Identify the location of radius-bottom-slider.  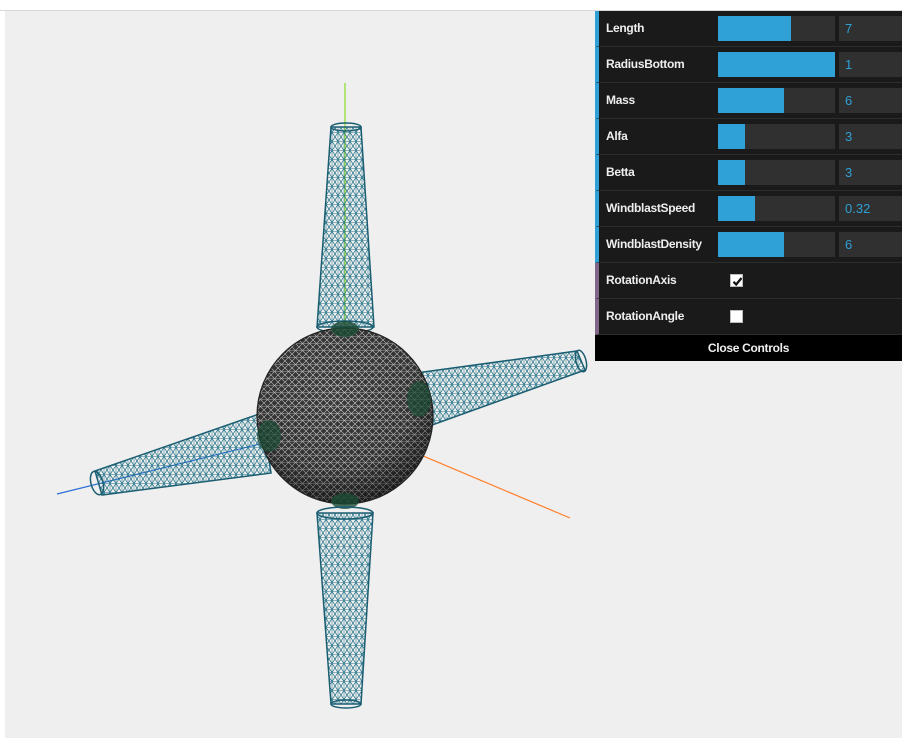
(776, 64).